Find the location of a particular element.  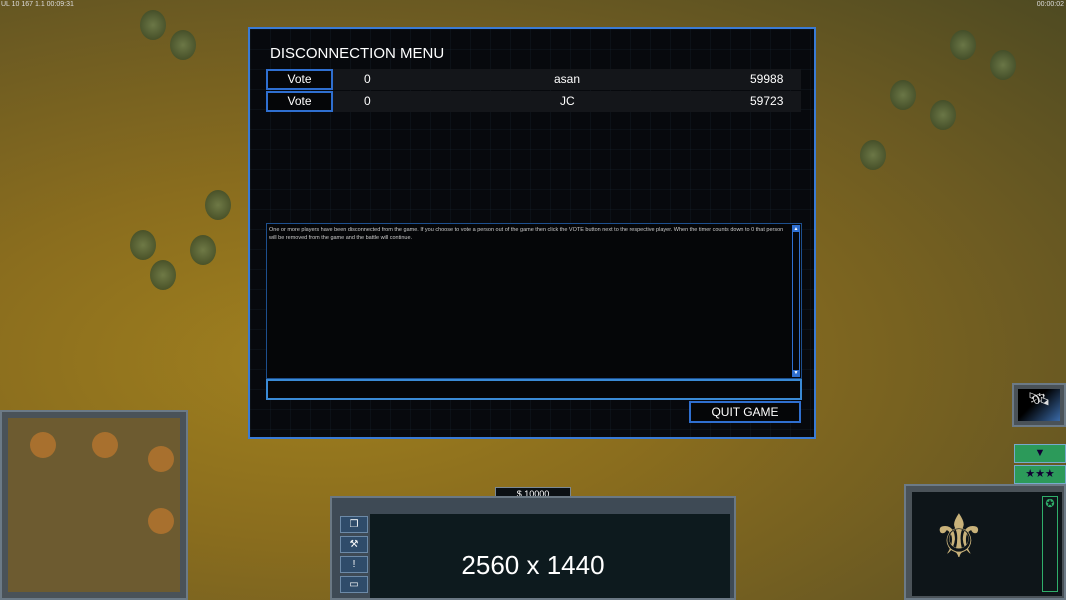

satellite-icon: 🛰 is located at coordinates (1039, 405).